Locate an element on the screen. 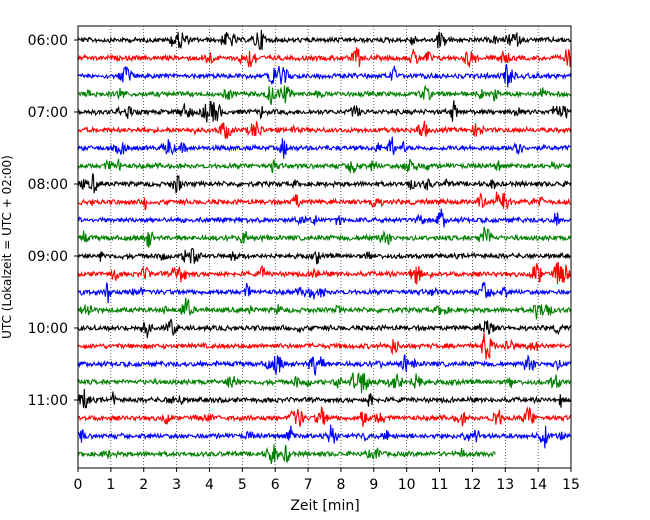  x-tick-label: 8 is located at coordinates (340, 485).